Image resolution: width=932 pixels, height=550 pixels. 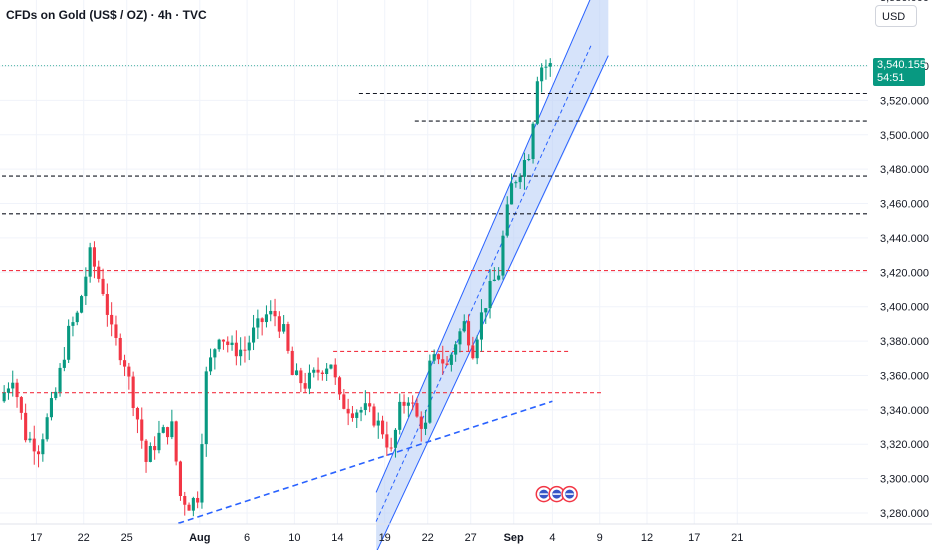 I want to click on price-tick-label: 3,300.000, so click(x=904, y=480).